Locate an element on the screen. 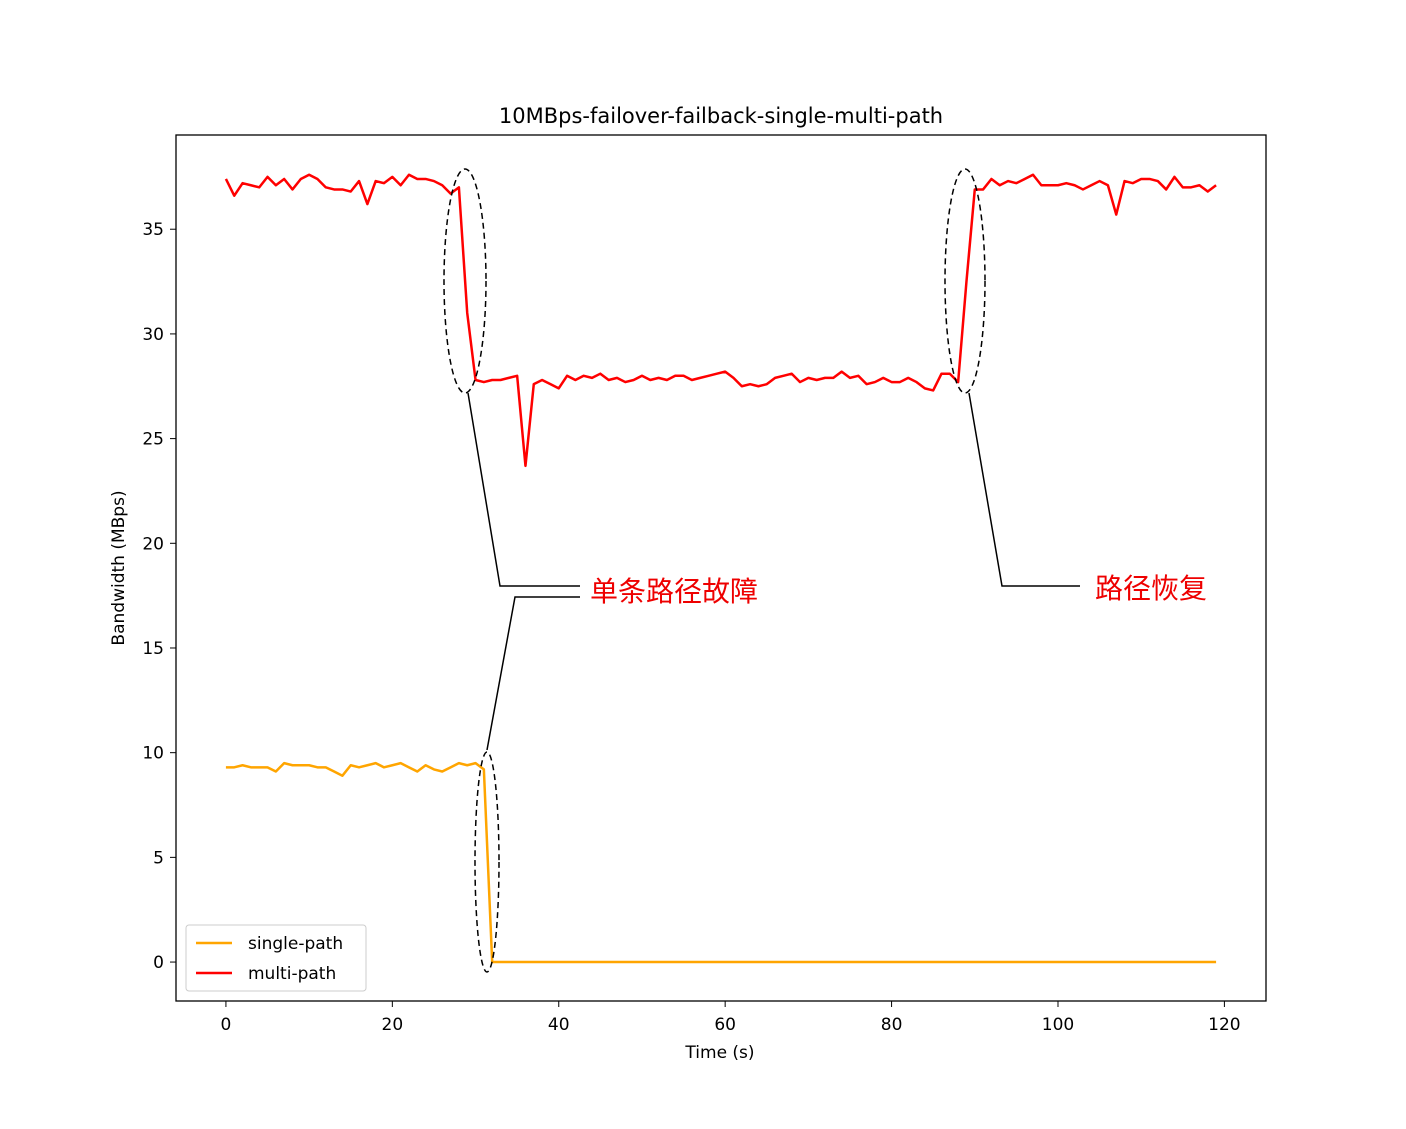 This screenshot has width=1406, height=1129. y-tick-label: 5 is located at coordinates (158, 858).